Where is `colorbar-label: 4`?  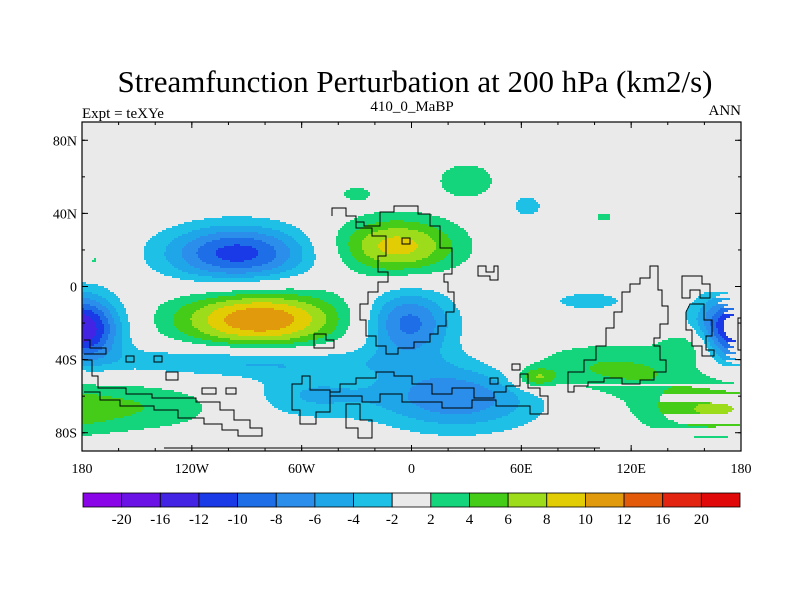
colorbar-label: 4 is located at coordinates (470, 520).